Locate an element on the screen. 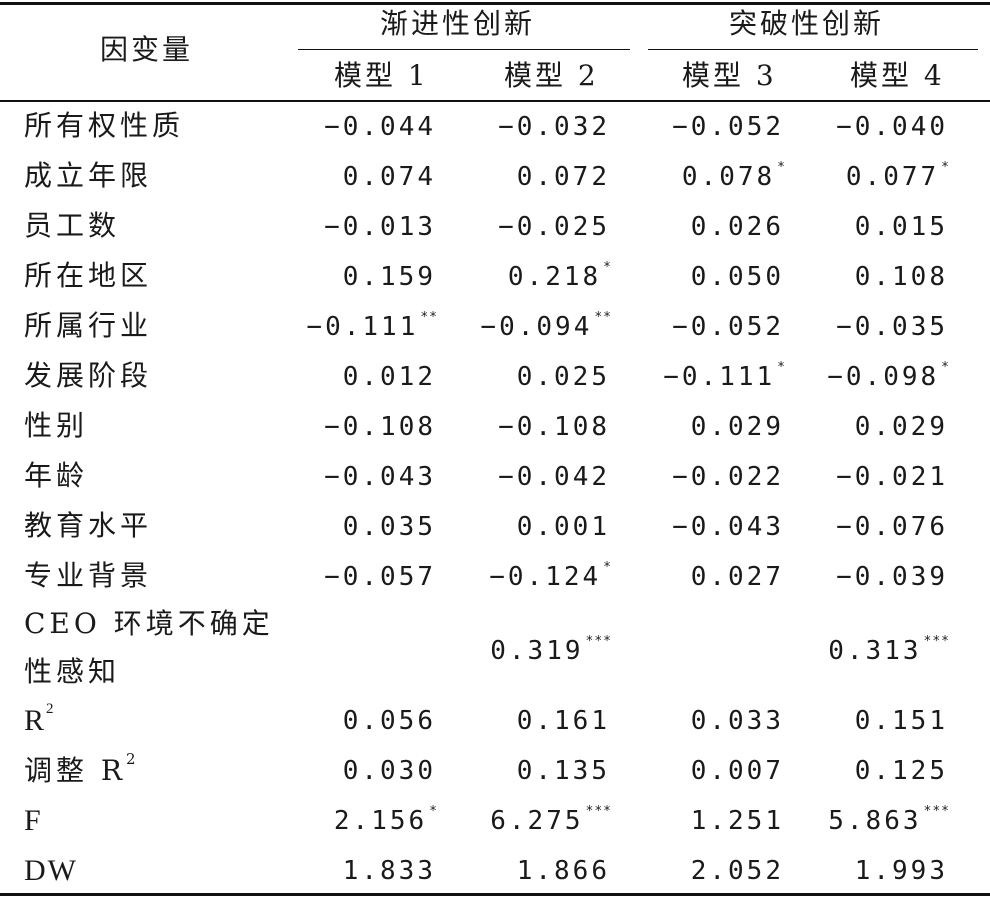  row-model1-value: −0.044 is located at coordinates (380, 127).